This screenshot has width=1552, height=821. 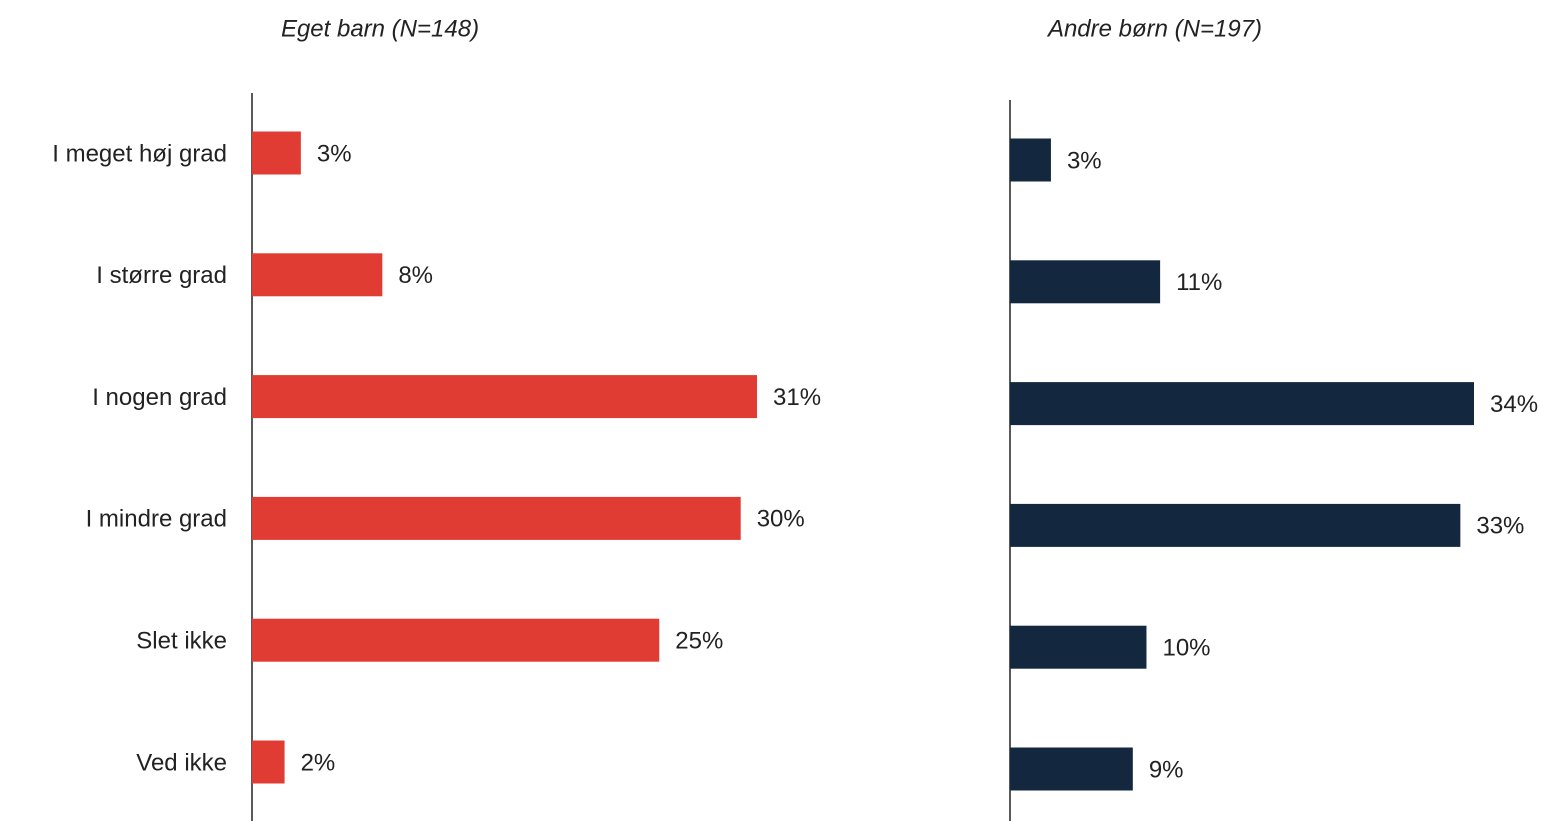 I want to click on value-label: 33%, so click(x=1500, y=526).